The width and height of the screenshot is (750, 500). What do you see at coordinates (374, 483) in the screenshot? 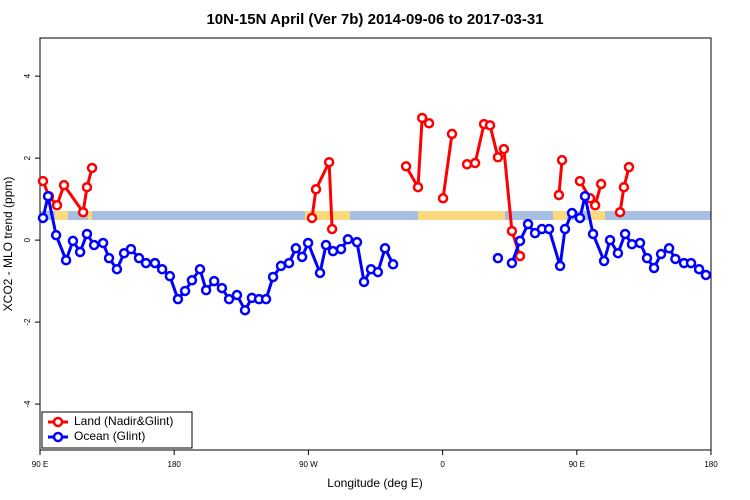
I see `x-axis-label: Longitude (deg E)` at bounding box center [374, 483].